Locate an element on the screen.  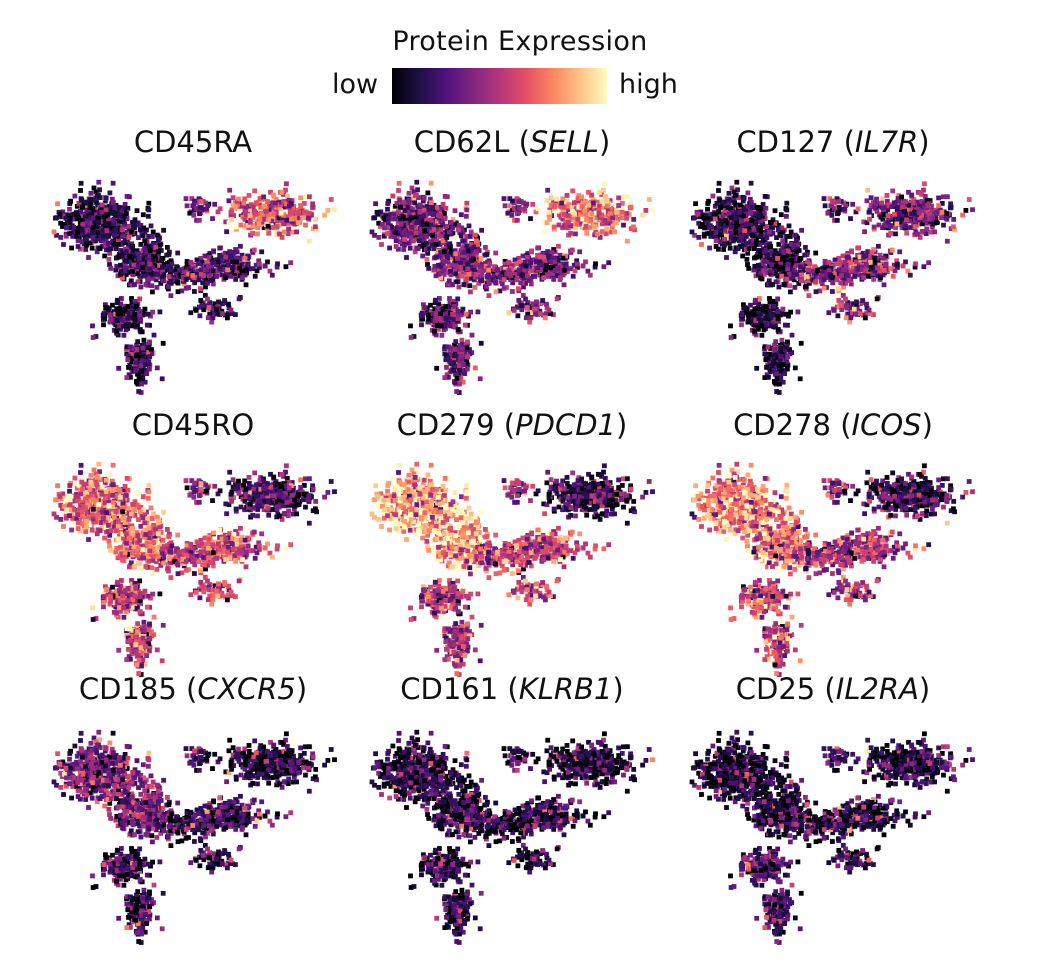
gene-name: SELL is located at coordinates (564, 142).